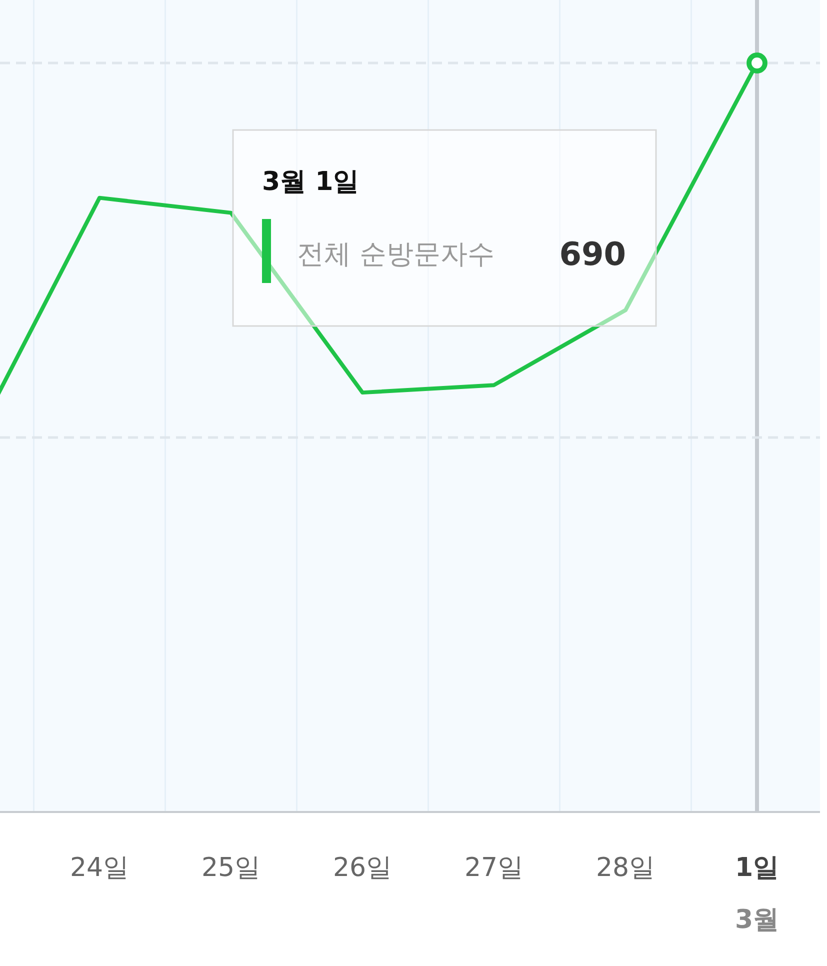  Describe the element at coordinates (757, 868) in the screenshot. I see `x-tick-label: 1일` at that location.